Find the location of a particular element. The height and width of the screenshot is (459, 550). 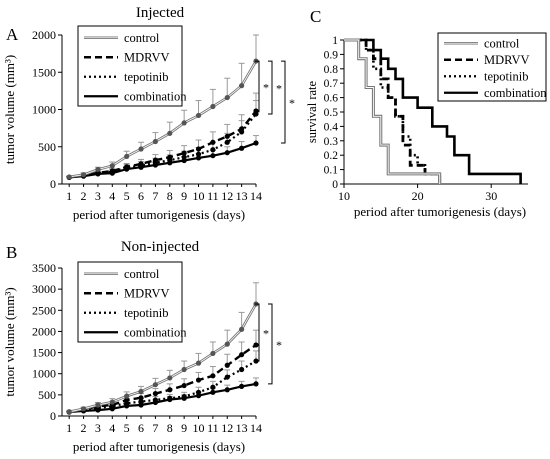

panel-b-x-tick-label: 1 is located at coordinates (69, 428).